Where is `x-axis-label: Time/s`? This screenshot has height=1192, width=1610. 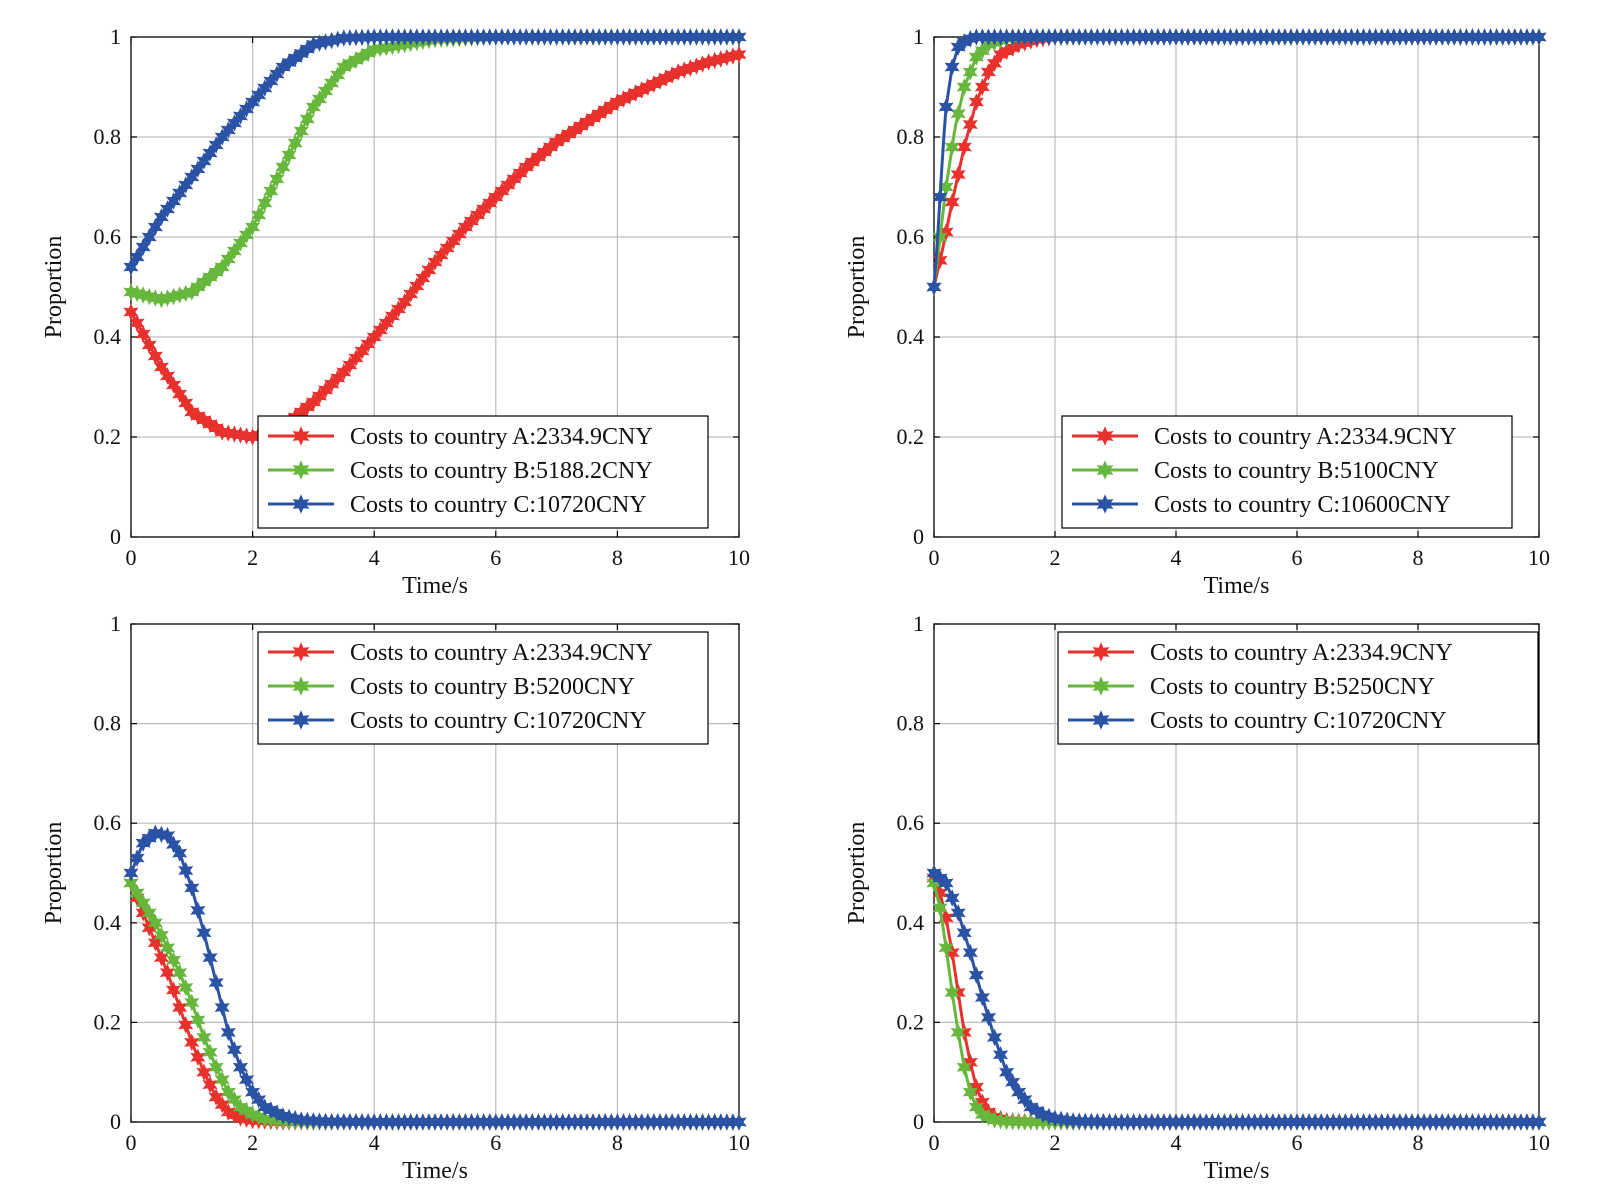 x-axis-label: Time/s is located at coordinates (435, 586).